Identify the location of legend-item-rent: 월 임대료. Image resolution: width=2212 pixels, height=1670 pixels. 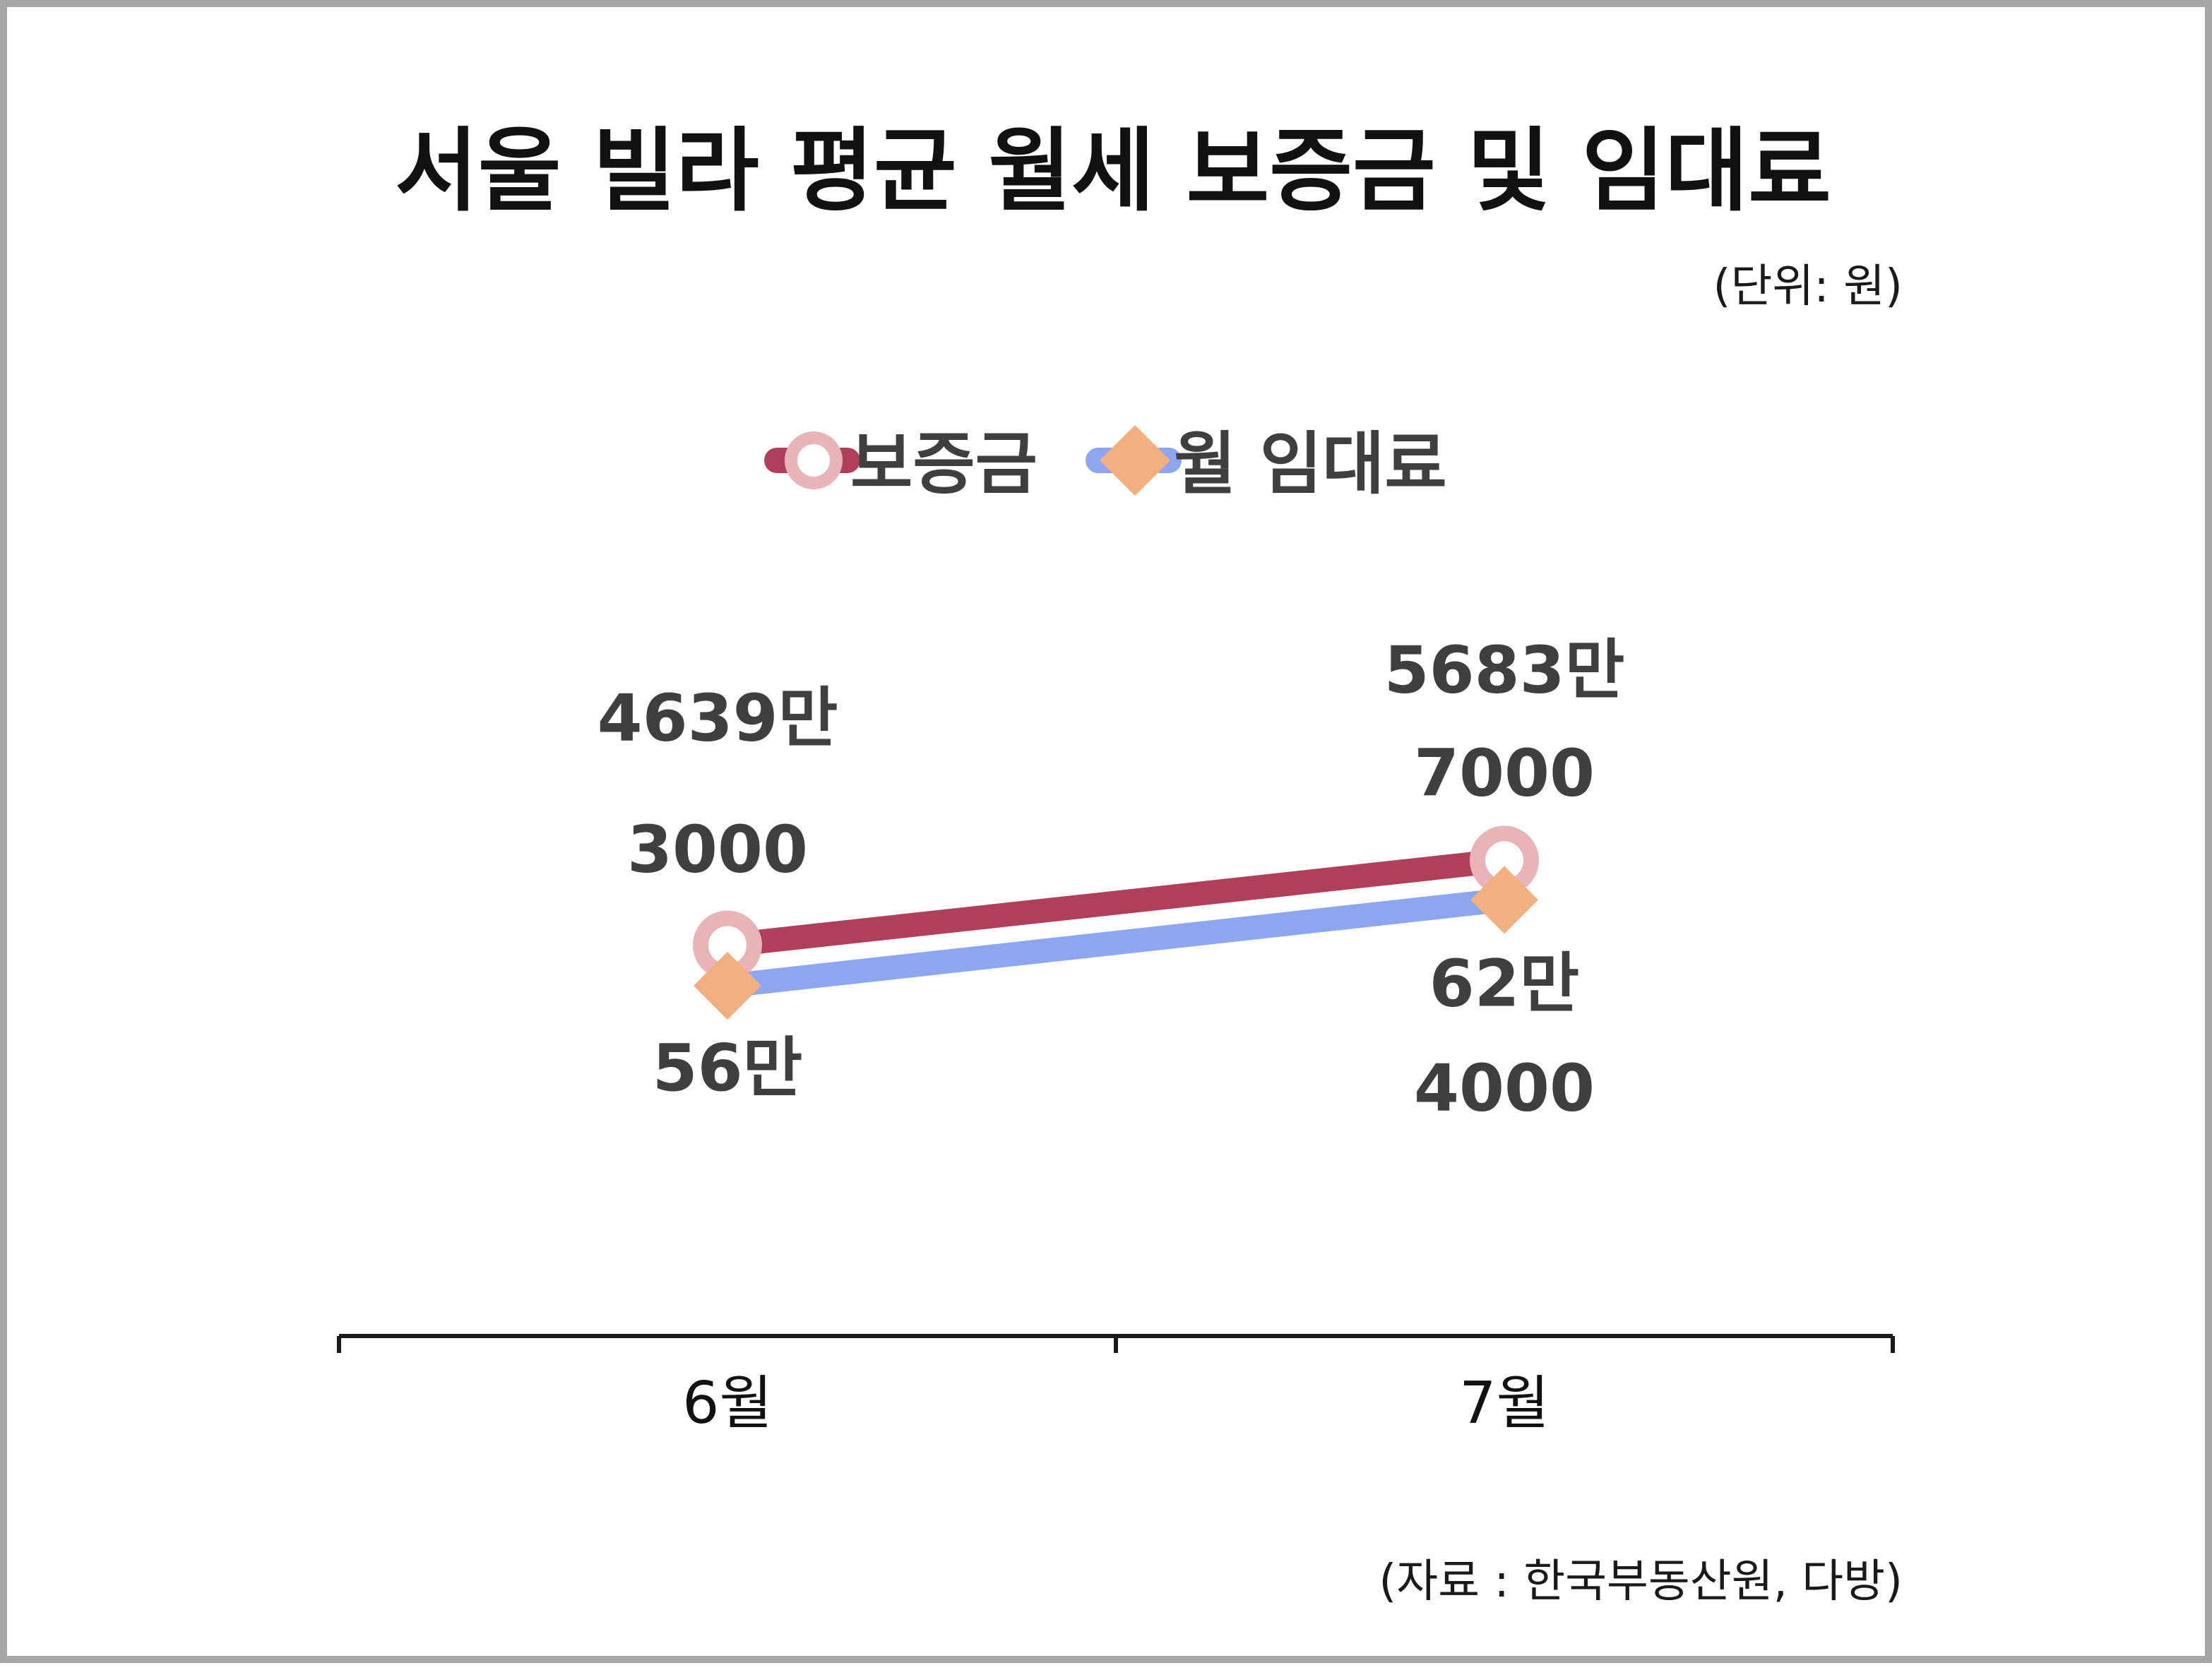
(1266, 463).